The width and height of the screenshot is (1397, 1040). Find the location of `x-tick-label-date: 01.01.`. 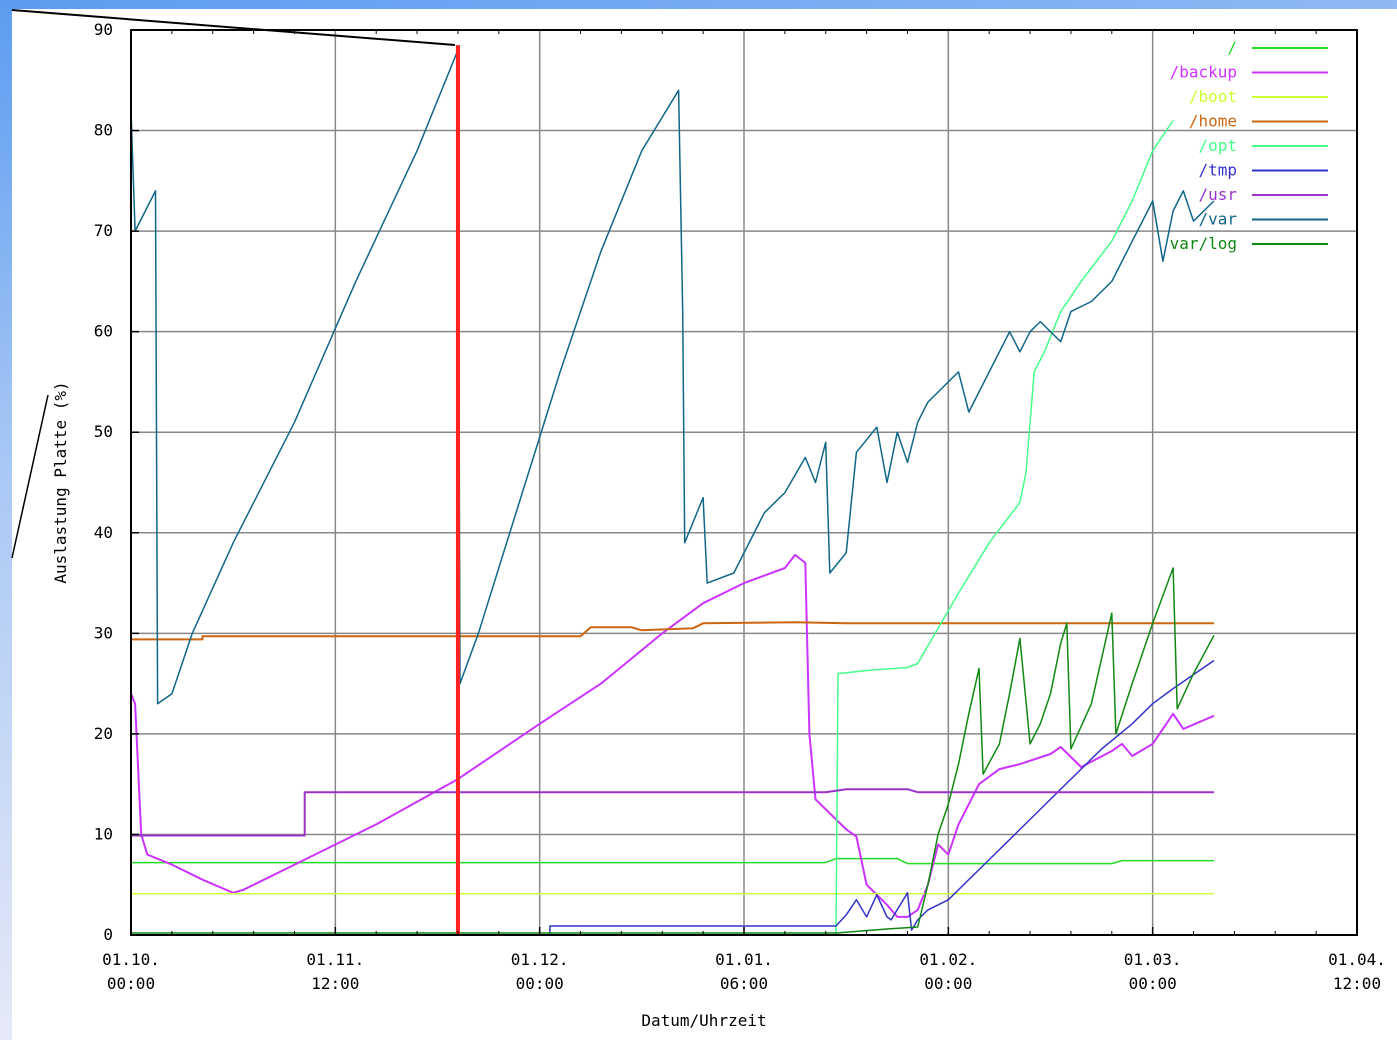

x-tick-label-date: 01.01. is located at coordinates (744, 959).